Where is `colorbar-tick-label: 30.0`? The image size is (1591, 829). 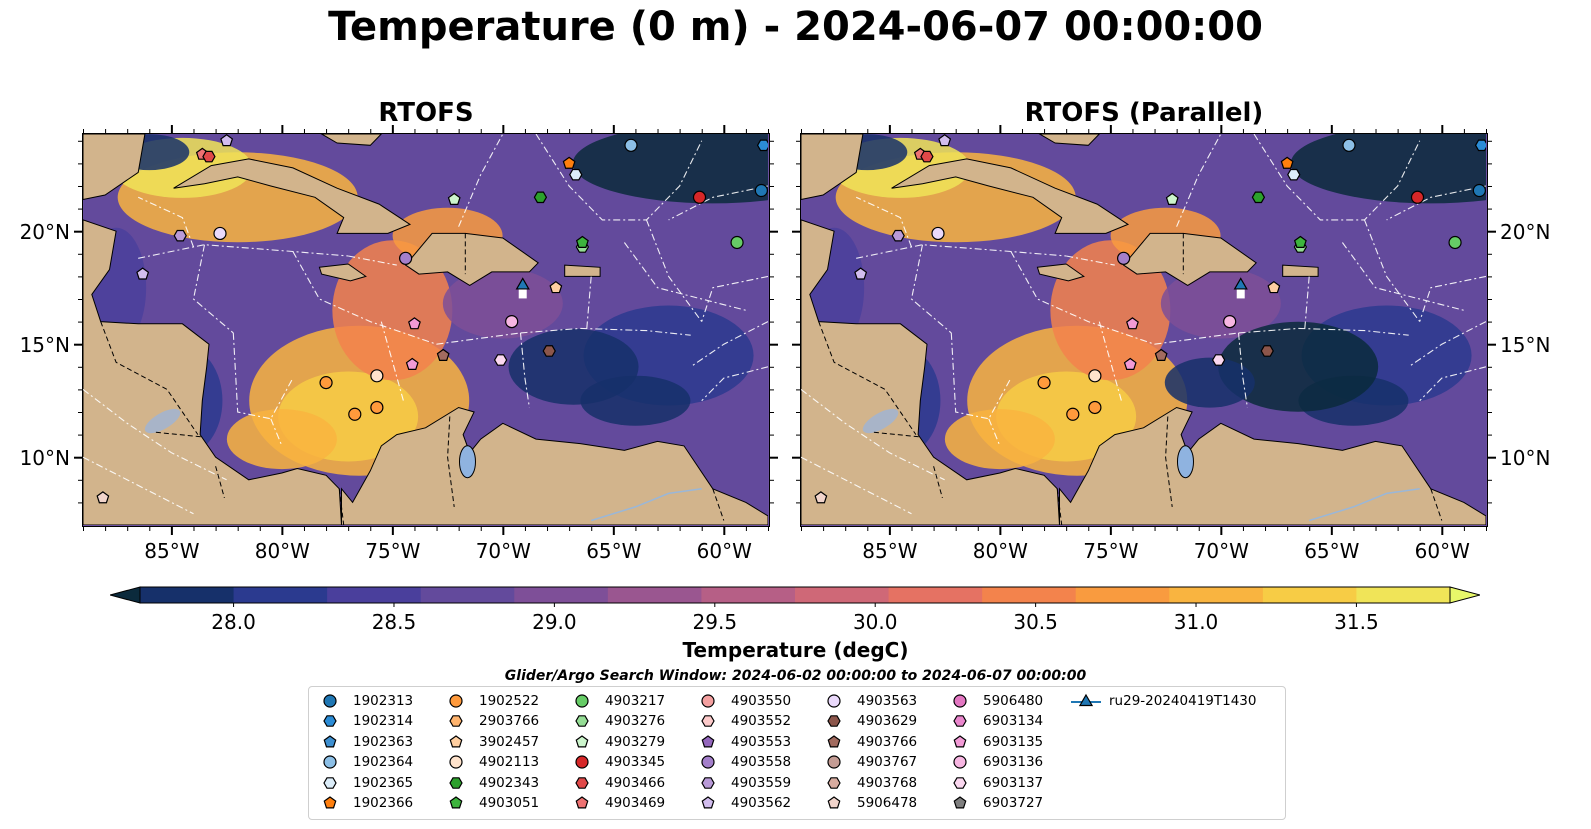
colorbar-tick-label: 30.0 is located at coordinates (875, 622).